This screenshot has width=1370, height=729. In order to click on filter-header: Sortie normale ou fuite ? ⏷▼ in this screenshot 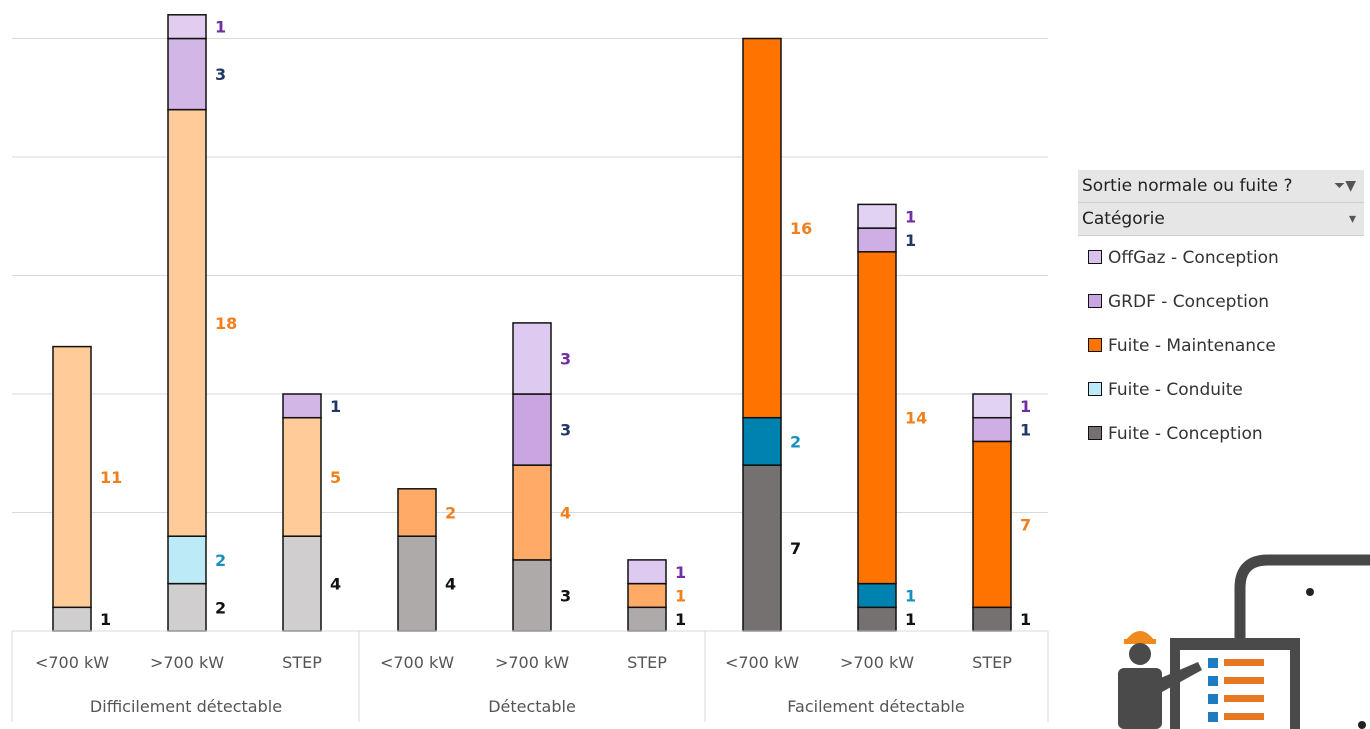, I will do `click(1221, 186)`.